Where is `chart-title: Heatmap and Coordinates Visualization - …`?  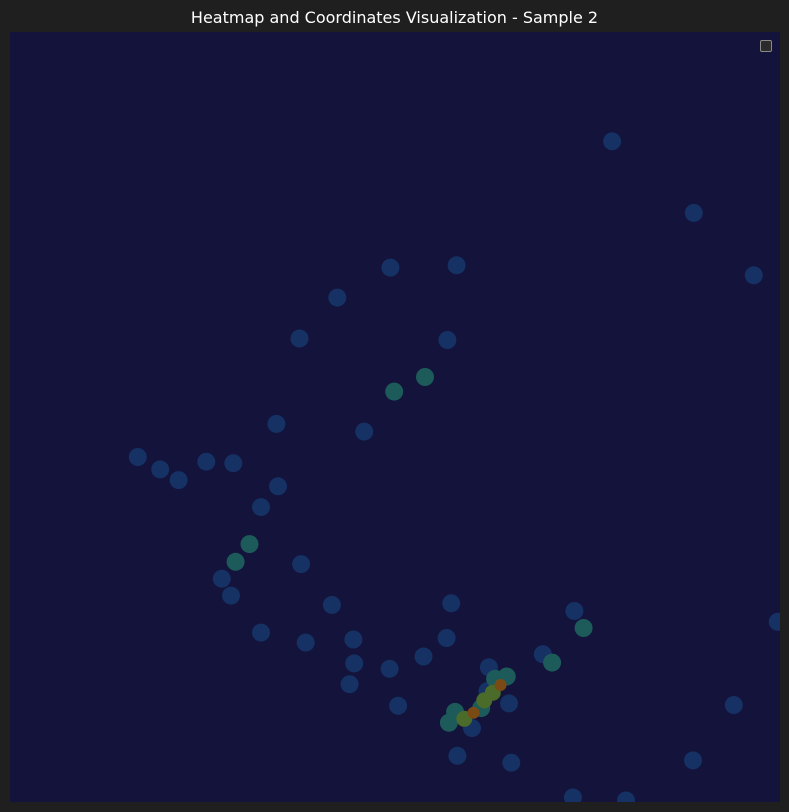
chart-title: Heatmap and Coordinates Visualization - … is located at coordinates (394, 17).